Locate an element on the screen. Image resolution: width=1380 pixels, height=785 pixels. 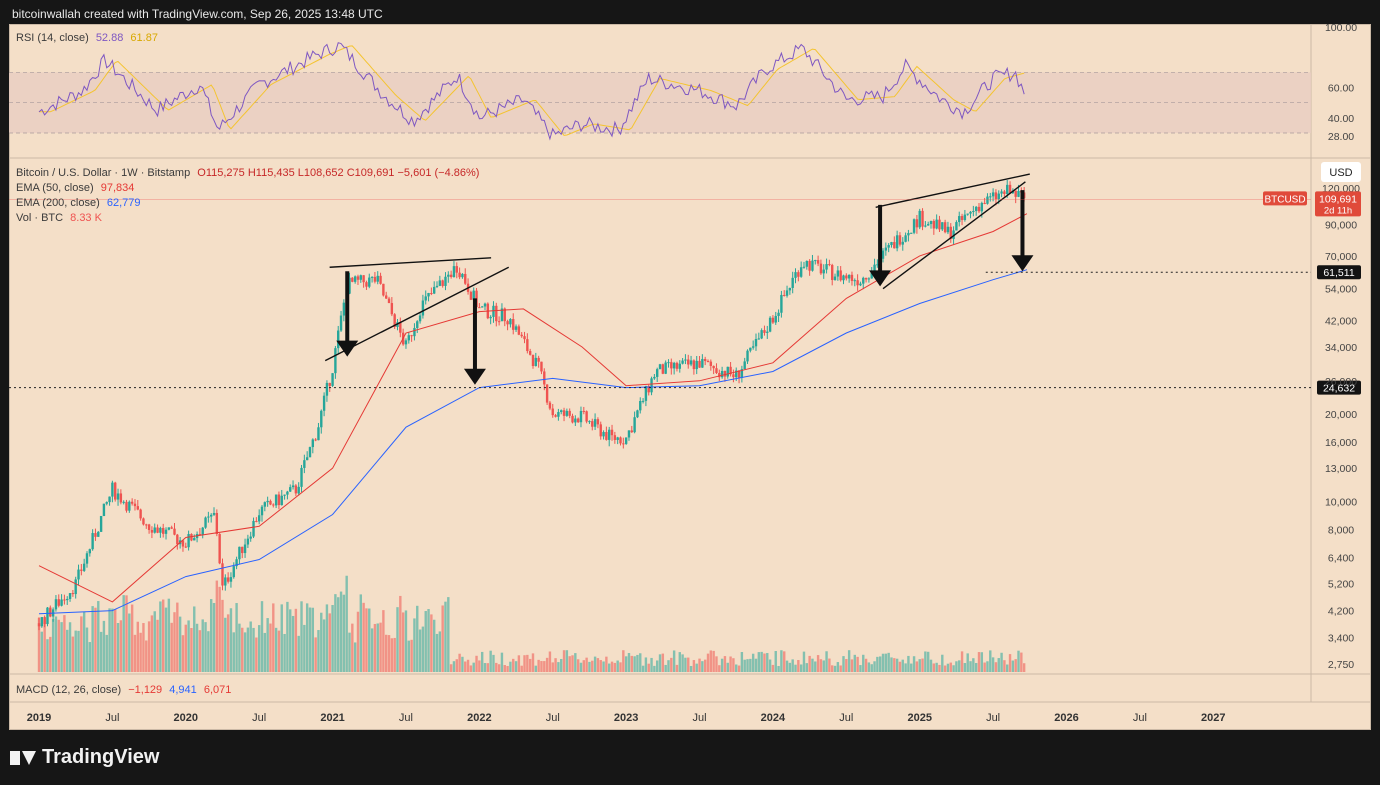
symbol-label: Bitcoin / U.S. Dollar · 1W · Bitstamp is located at coordinates (103, 173).